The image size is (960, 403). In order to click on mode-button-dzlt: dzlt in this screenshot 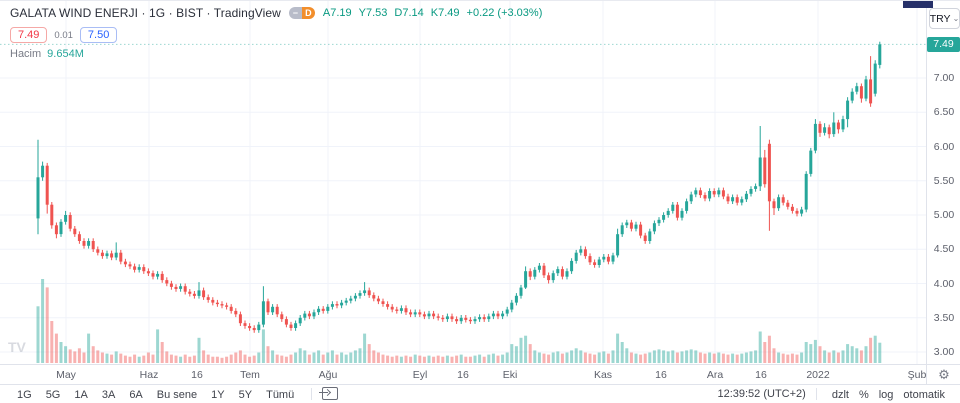, I will do `click(840, 395)`.